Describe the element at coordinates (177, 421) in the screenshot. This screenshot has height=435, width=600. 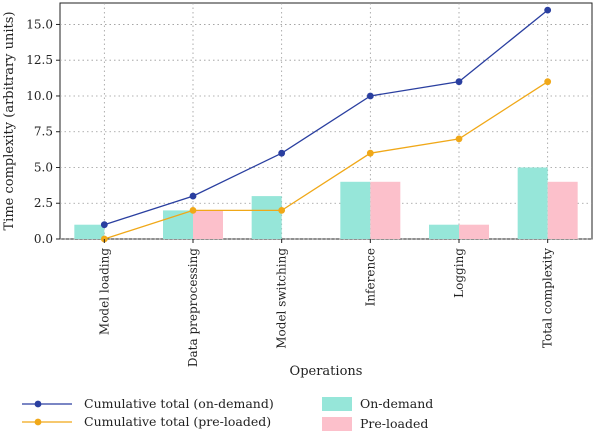
I see `legend-line-label: Cumulative total (pre-loaded)` at that location.